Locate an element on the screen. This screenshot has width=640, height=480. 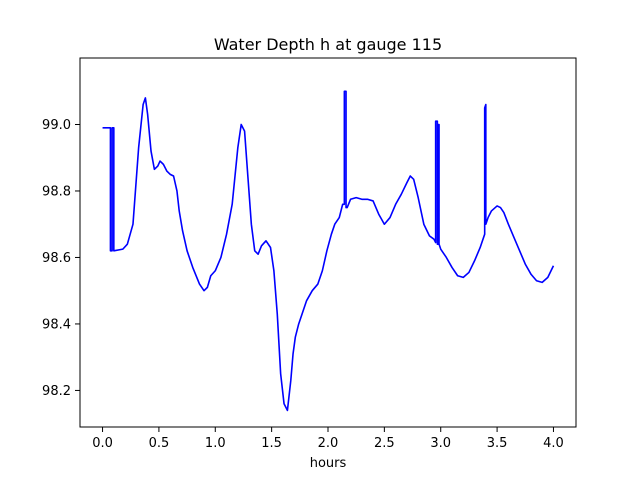
x-tick-label: 1.5 is located at coordinates (271, 443).